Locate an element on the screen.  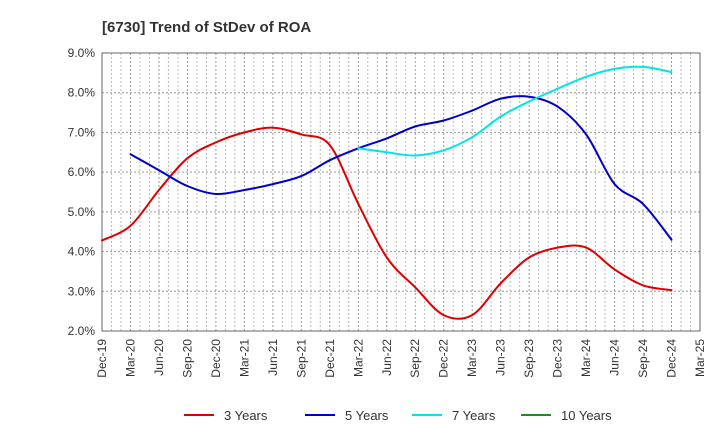
x-tick-label: Jun-20 is located at coordinates (159, 357).